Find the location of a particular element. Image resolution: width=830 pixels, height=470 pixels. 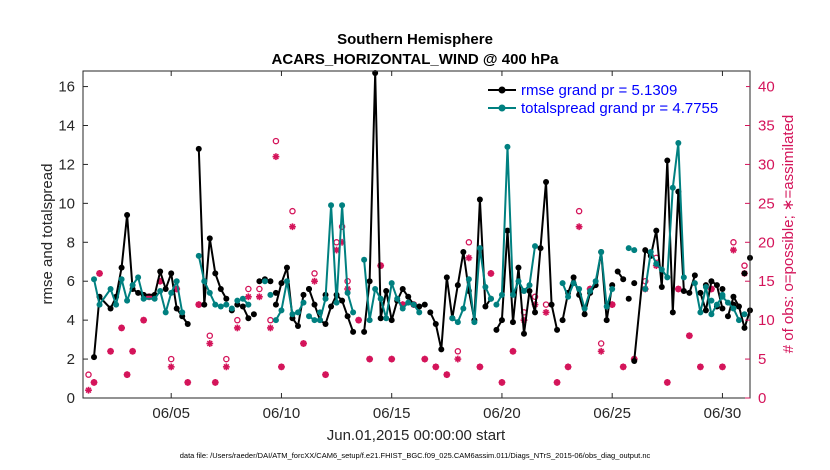

y-tick-label-right: 10 is located at coordinates (766, 320).